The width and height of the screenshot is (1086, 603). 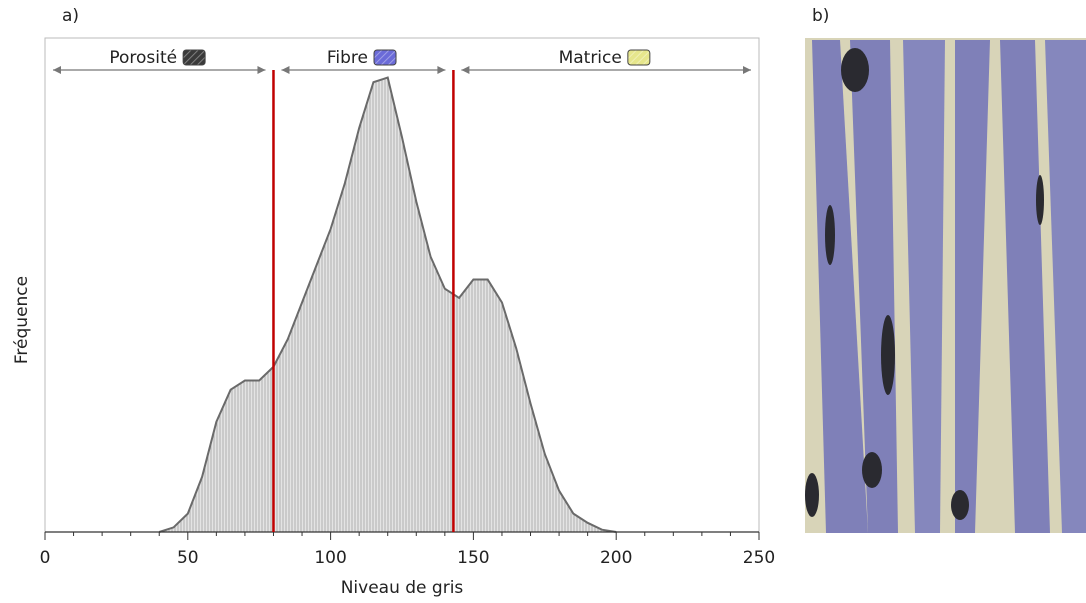 What do you see at coordinates (402, 588) in the screenshot?
I see `x-axis-label: Niveau de gris` at bounding box center [402, 588].